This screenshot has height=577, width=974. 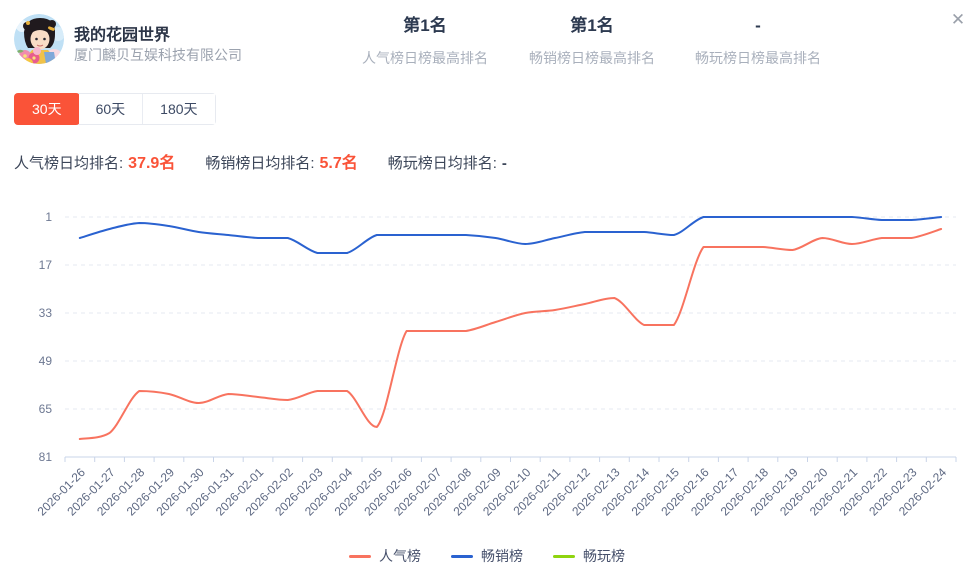 I want to click on legend-item-bestseller: 畅销榜, so click(x=487, y=556).